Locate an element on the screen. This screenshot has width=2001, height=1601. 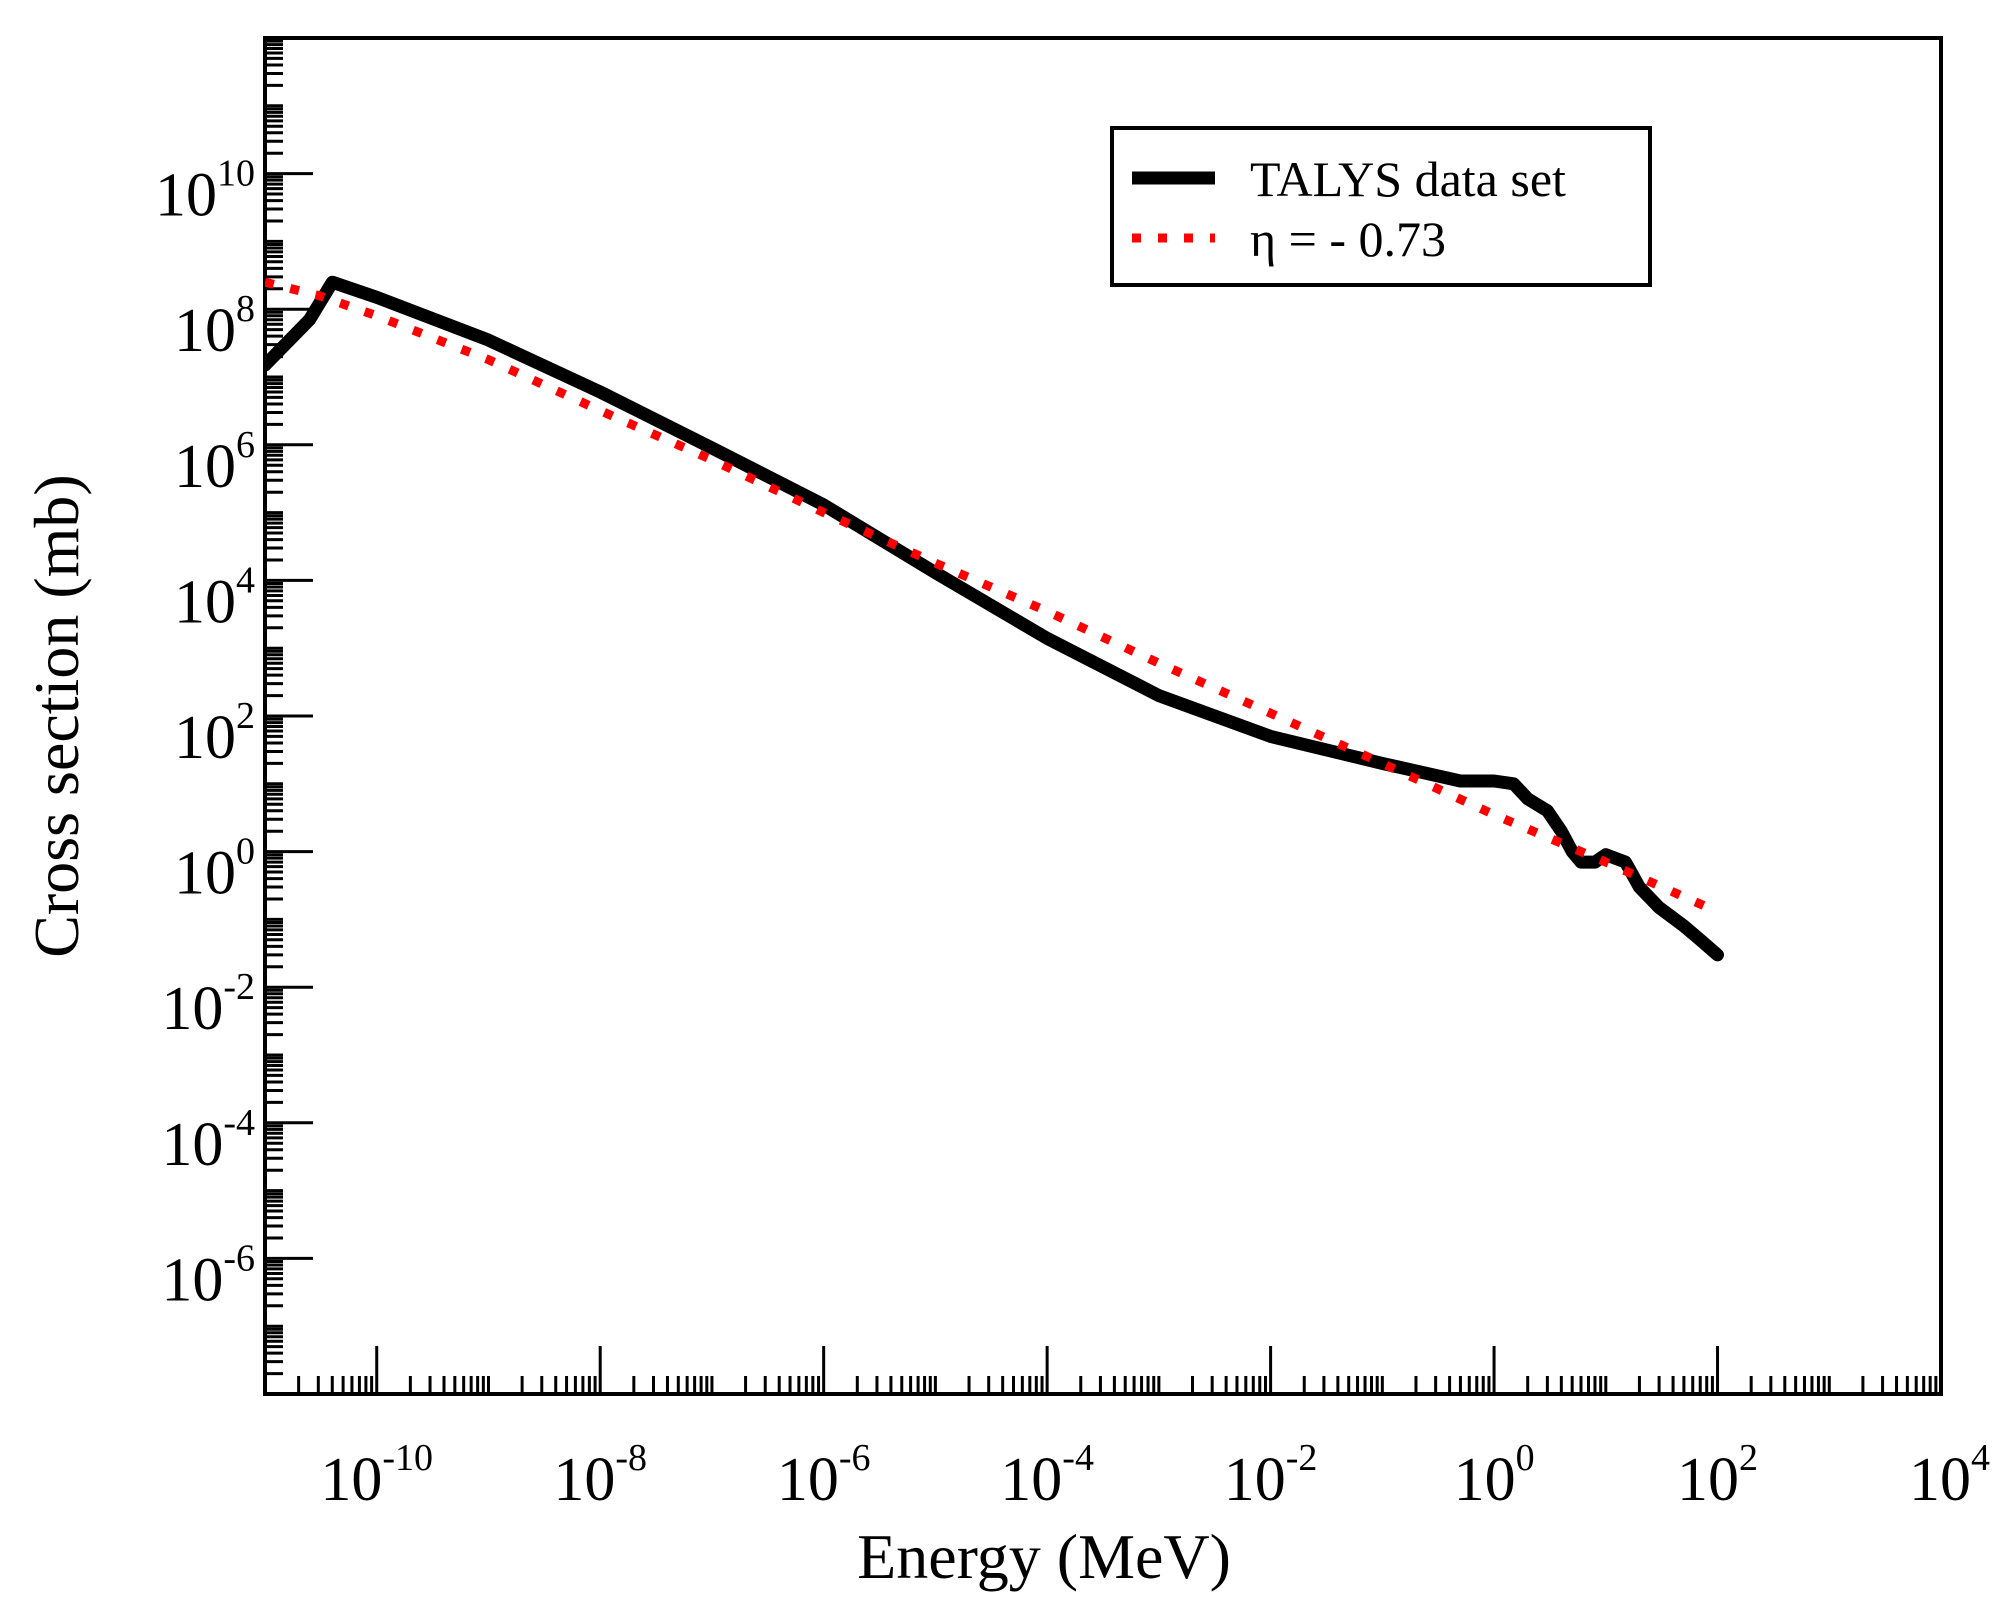
x-tick-label: 10⁻² is located at coordinates (1271, 1475).